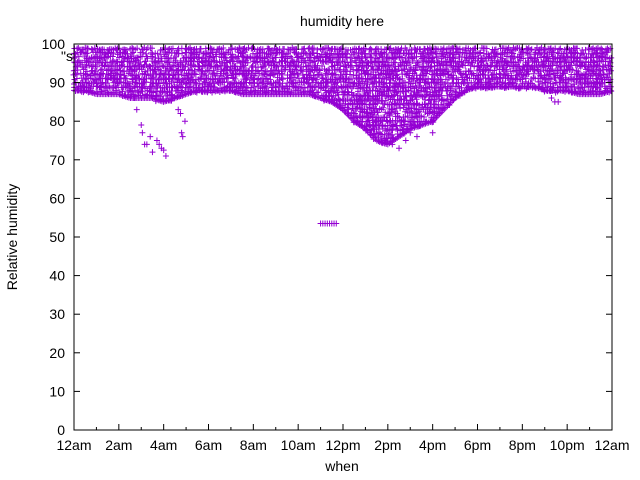 This screenshot has height=480, width=640. Describe the element at coordinates (522, 445) in the screenshot. I see `x-tick-label: 8pm` at that location.